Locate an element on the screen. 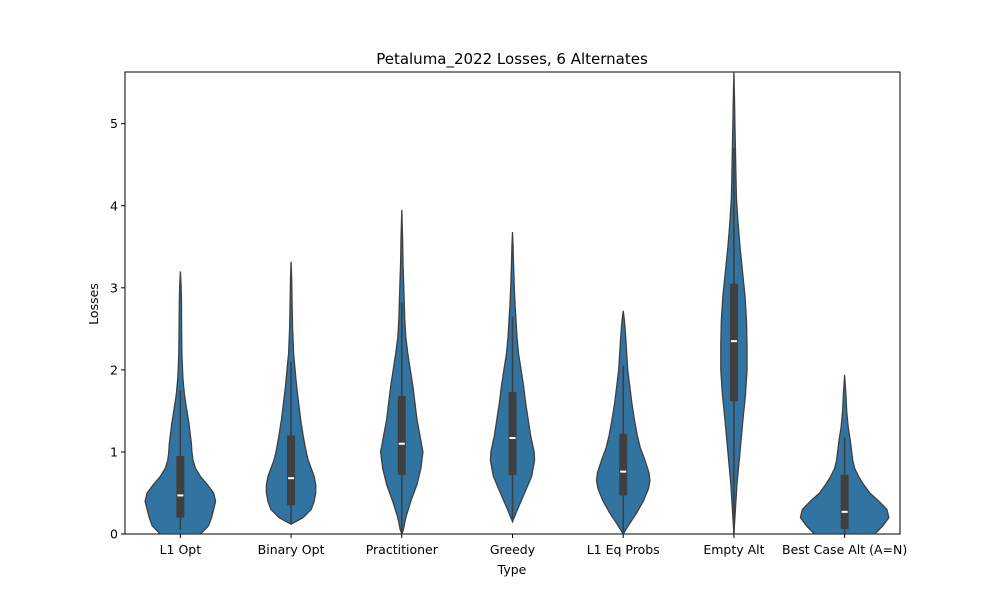 The image size is (1000, 600). y-tick-label: 3 is located at coordinates (114, 287).